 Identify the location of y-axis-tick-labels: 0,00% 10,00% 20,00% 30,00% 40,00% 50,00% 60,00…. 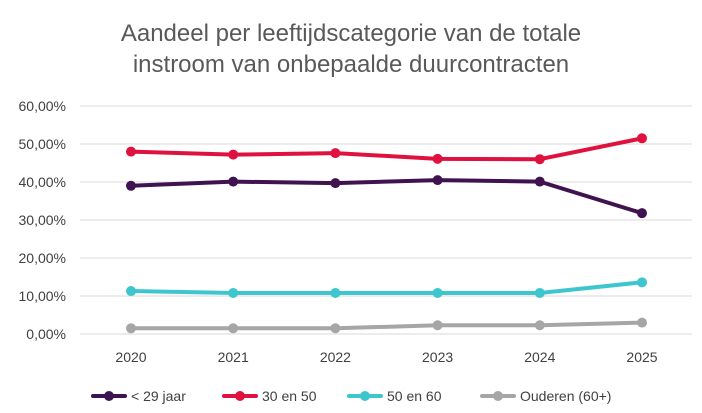
(42, 220).